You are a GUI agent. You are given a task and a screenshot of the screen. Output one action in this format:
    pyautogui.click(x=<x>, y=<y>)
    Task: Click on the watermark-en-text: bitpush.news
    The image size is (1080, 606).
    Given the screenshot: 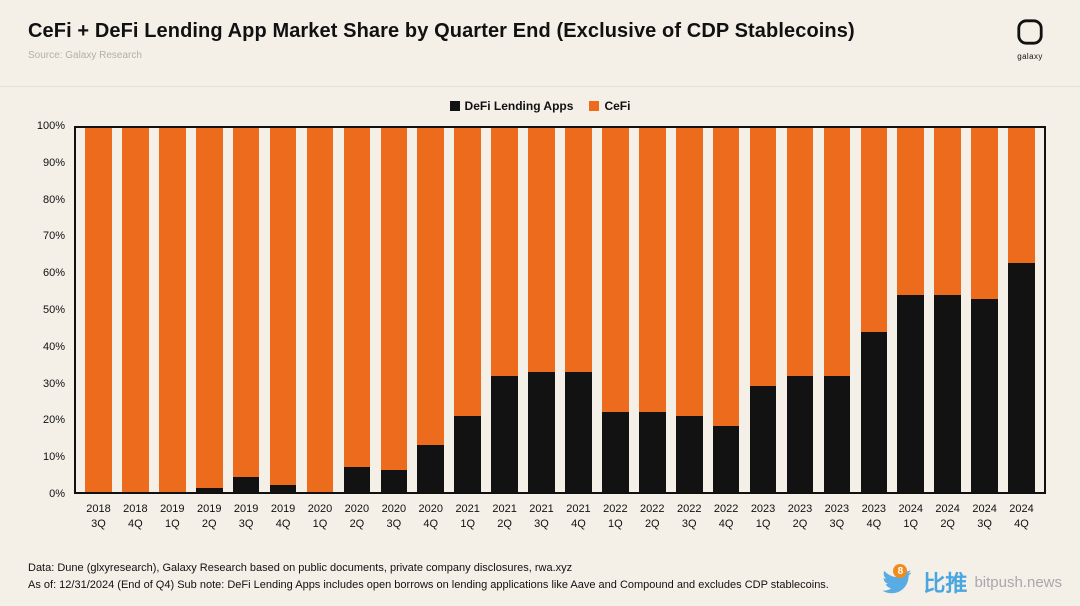 What is the action you would take?
    pyautogui.click(x=1018, y=582)
    